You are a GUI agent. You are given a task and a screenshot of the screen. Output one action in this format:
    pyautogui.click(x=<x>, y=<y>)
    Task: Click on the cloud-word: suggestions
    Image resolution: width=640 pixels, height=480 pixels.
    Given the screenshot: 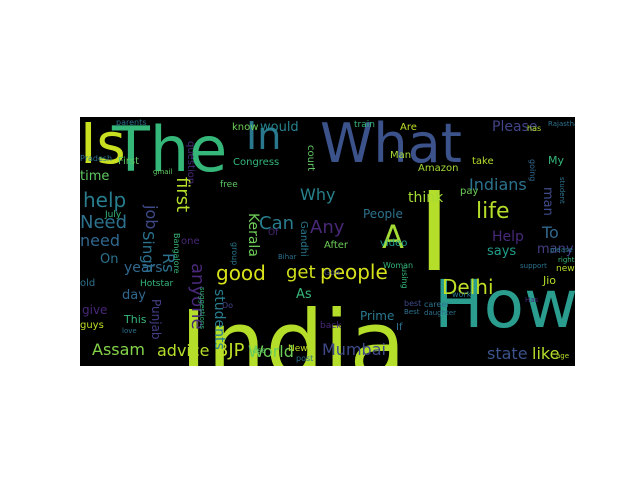 What is the action you would take?
    pyautogui.click(x=202, y=308)
    